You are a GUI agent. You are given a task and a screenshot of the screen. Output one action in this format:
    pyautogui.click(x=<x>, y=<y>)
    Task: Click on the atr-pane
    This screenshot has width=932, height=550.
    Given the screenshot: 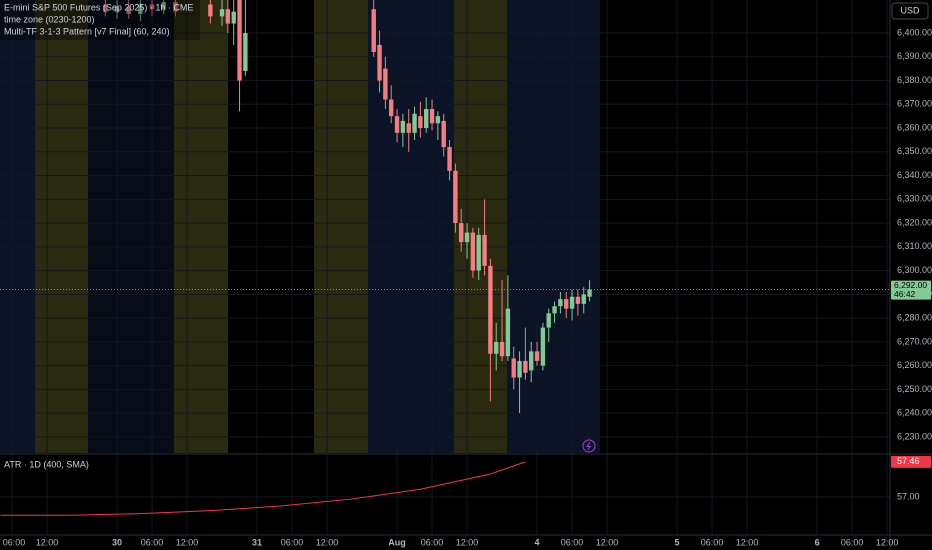 What is the action you would take?
    pyautogui.click(x=263, y=488)
    